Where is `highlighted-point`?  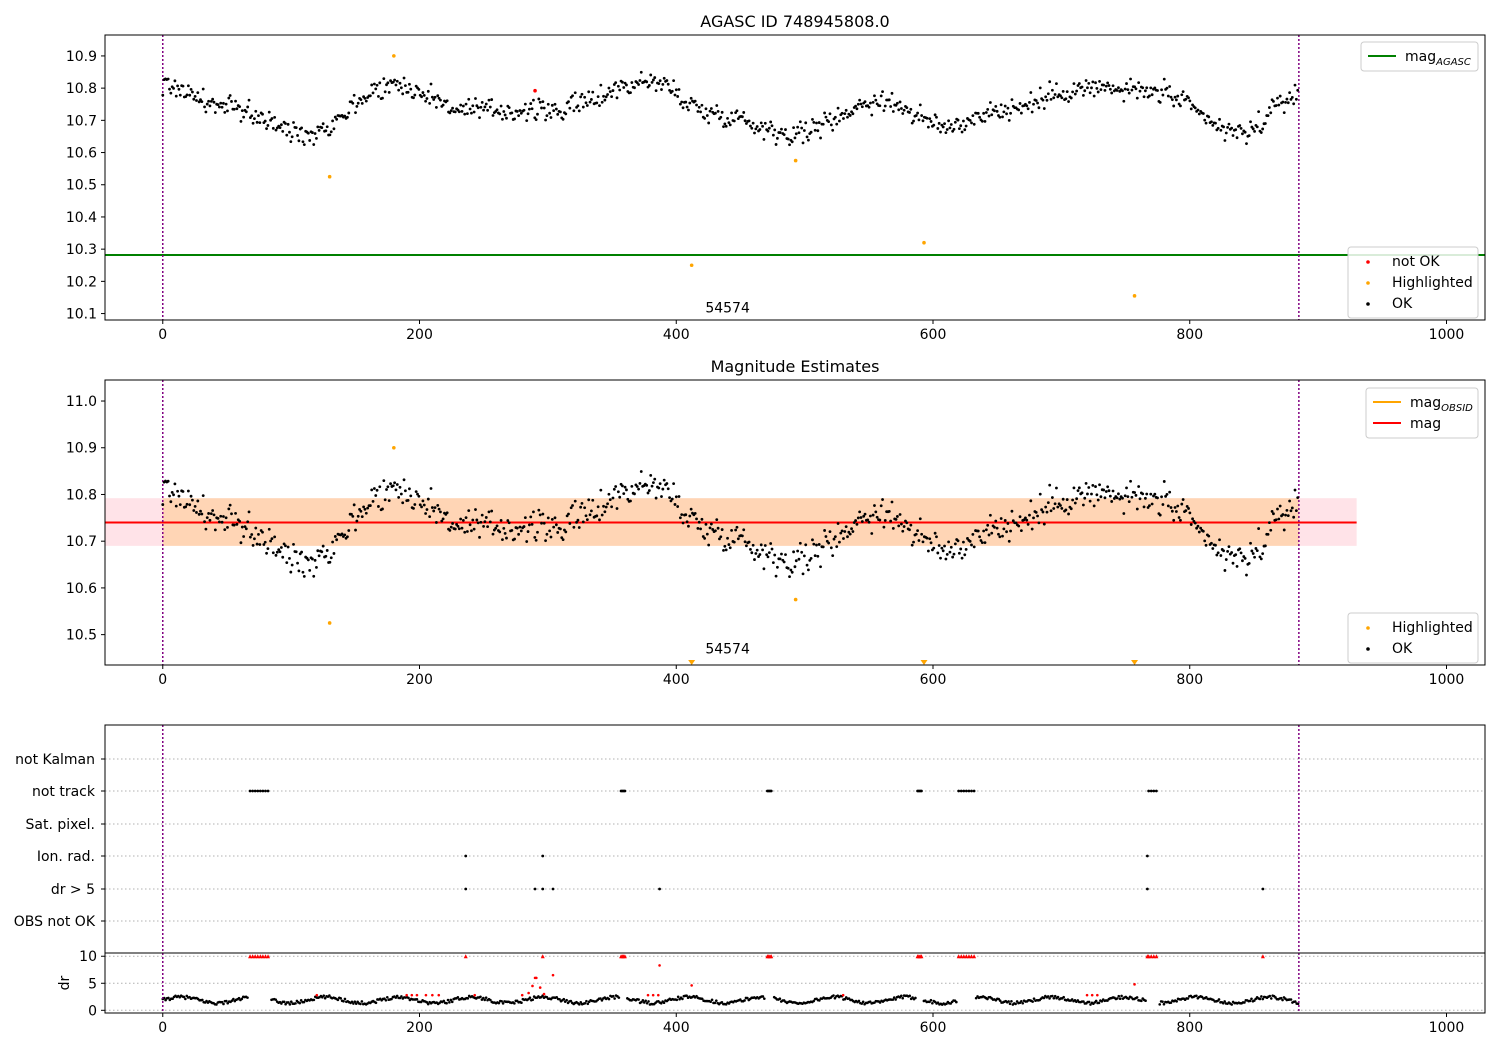 highlighted-point is located at coordinates (1134, 296).